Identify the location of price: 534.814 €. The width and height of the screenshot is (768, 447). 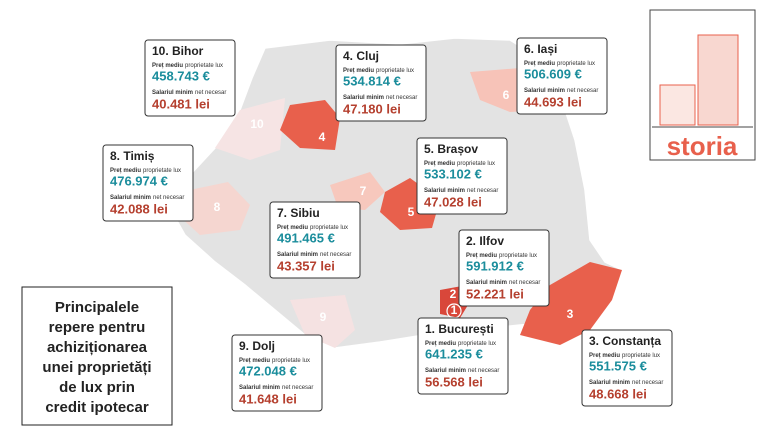
(372, 80).